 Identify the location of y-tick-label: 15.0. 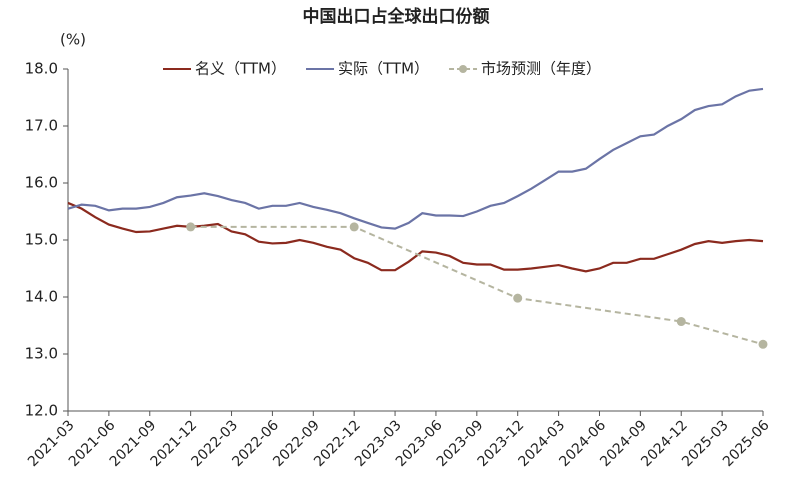
(41, 240).